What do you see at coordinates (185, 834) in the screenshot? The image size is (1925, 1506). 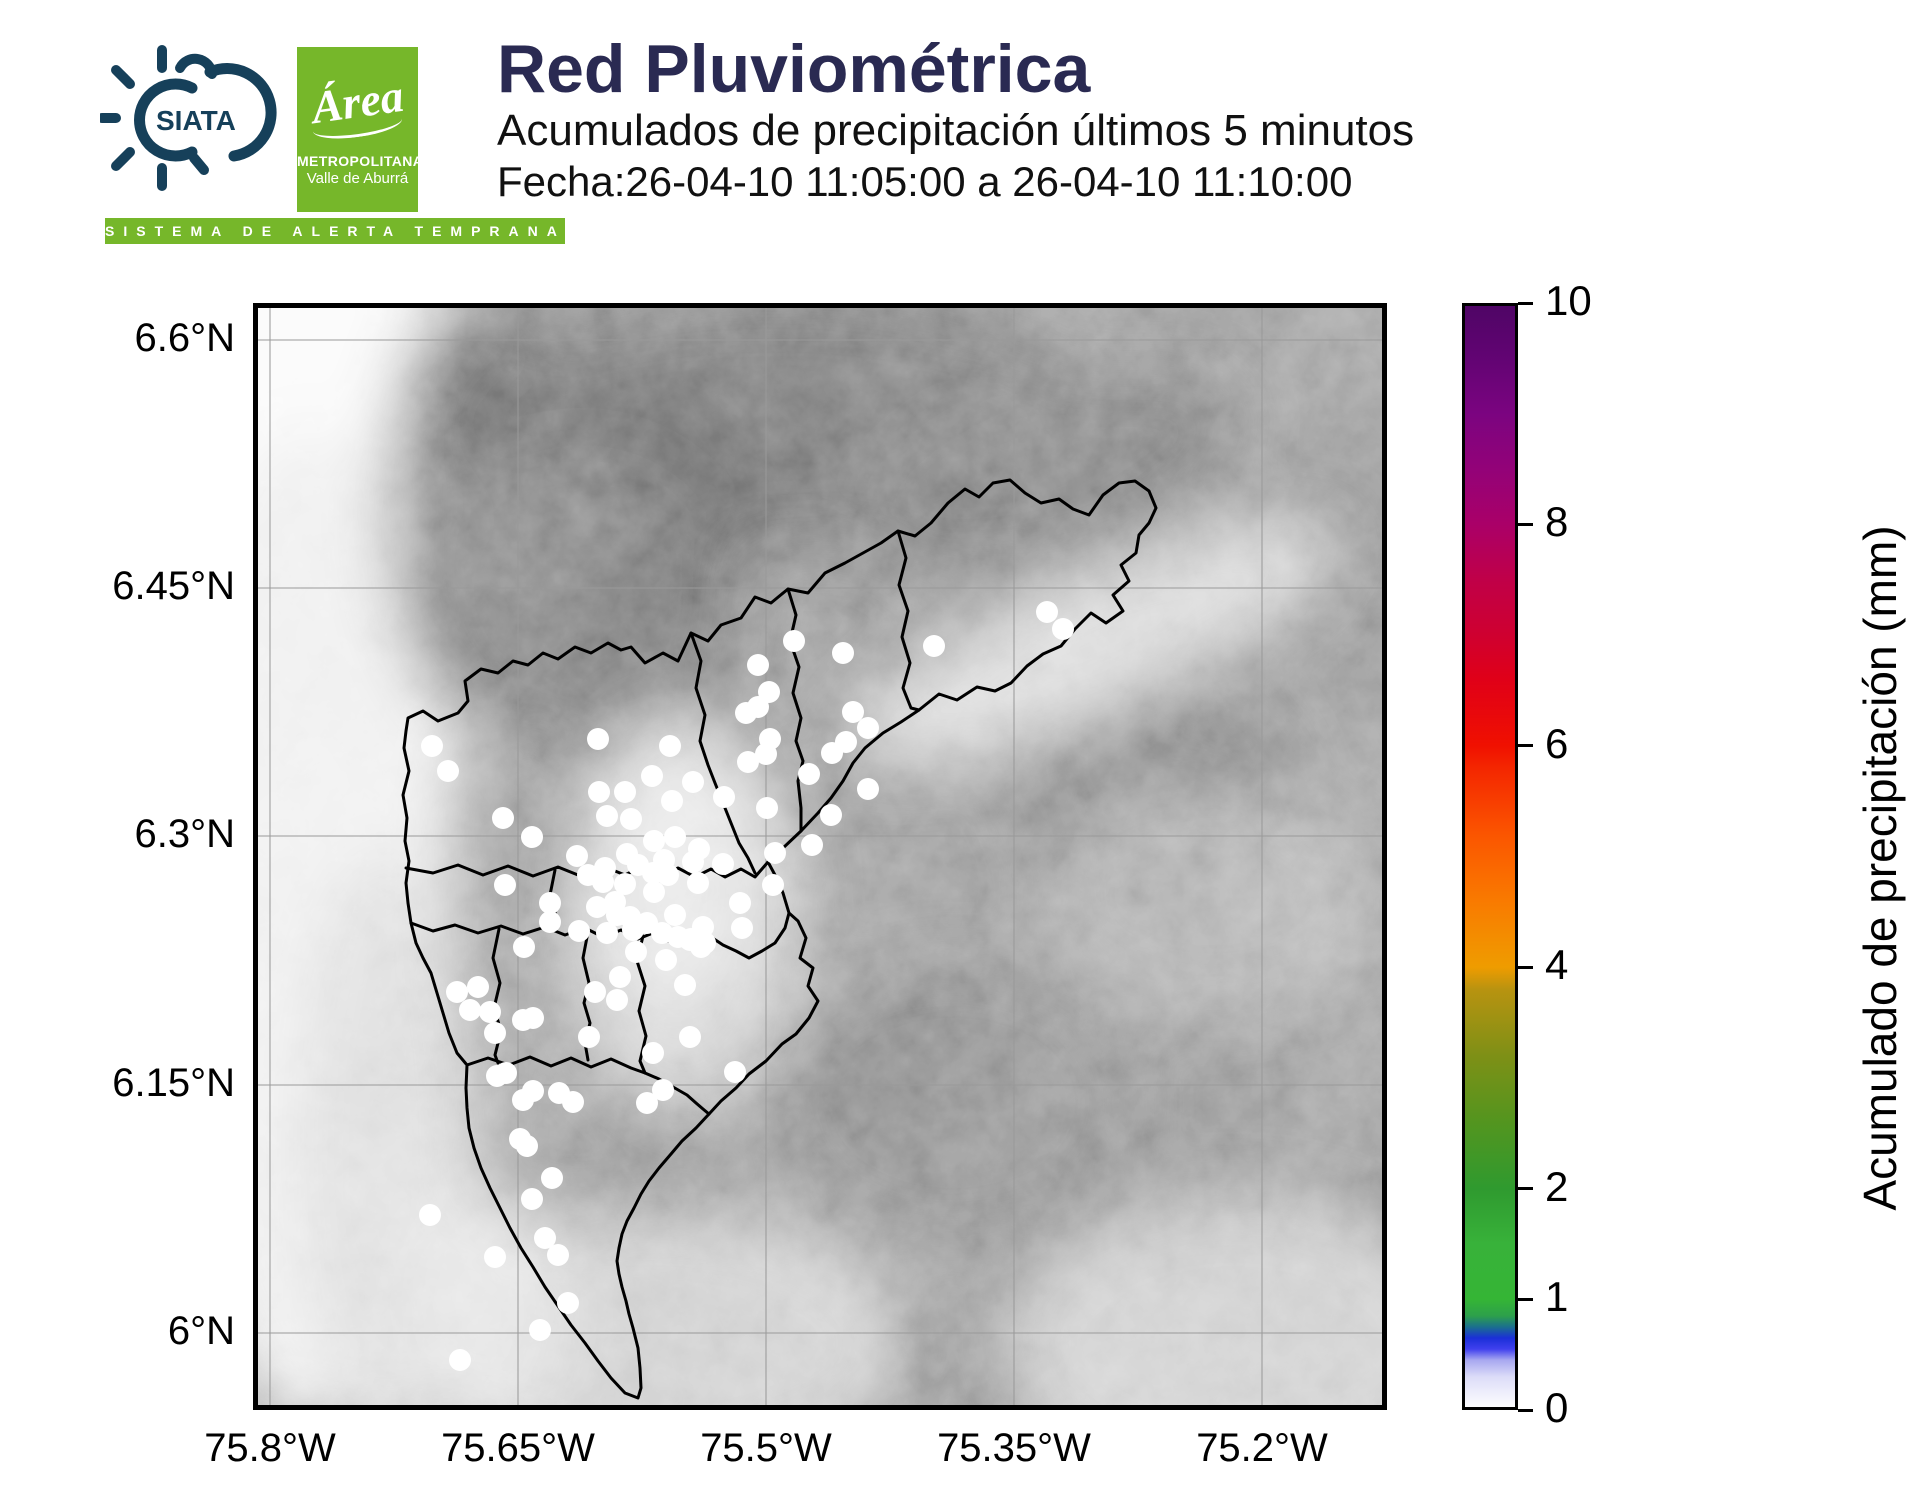 I see `y-axis-tick-label: 6.3°N` at bounding box center [185, 834].